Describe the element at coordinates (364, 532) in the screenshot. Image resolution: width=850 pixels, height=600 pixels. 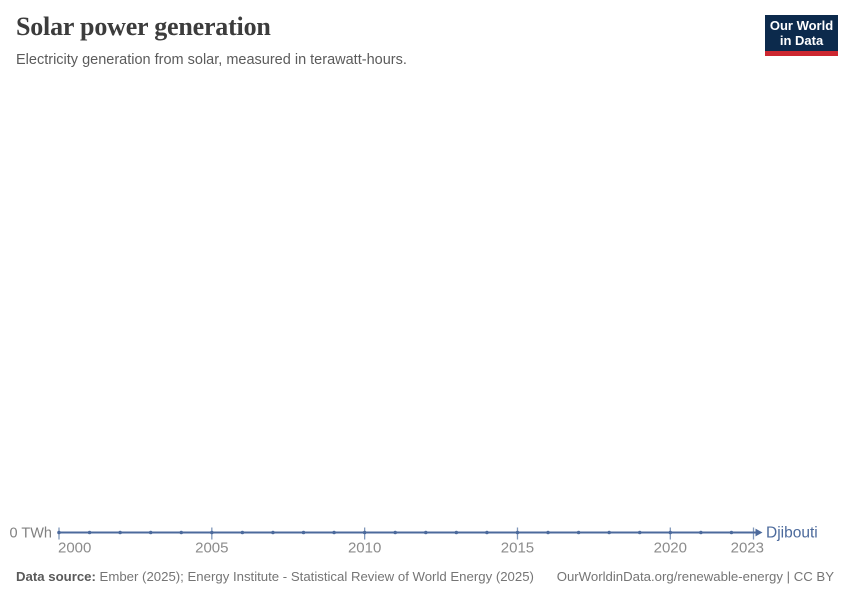
I see `data-point-2010` at that location.